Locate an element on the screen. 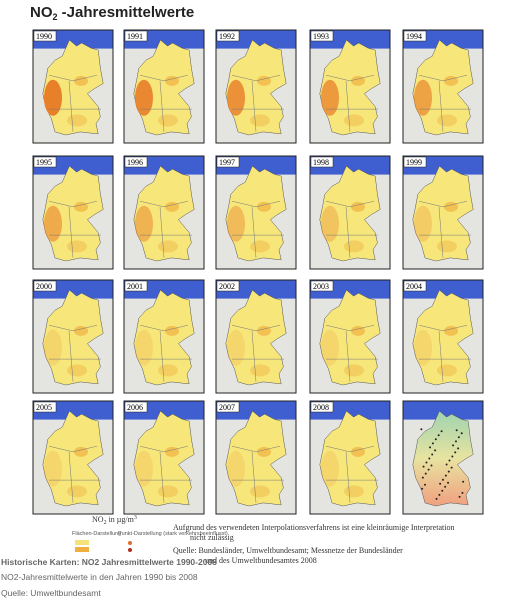  map-panel: 1991 is located at coordinates (164, 86).